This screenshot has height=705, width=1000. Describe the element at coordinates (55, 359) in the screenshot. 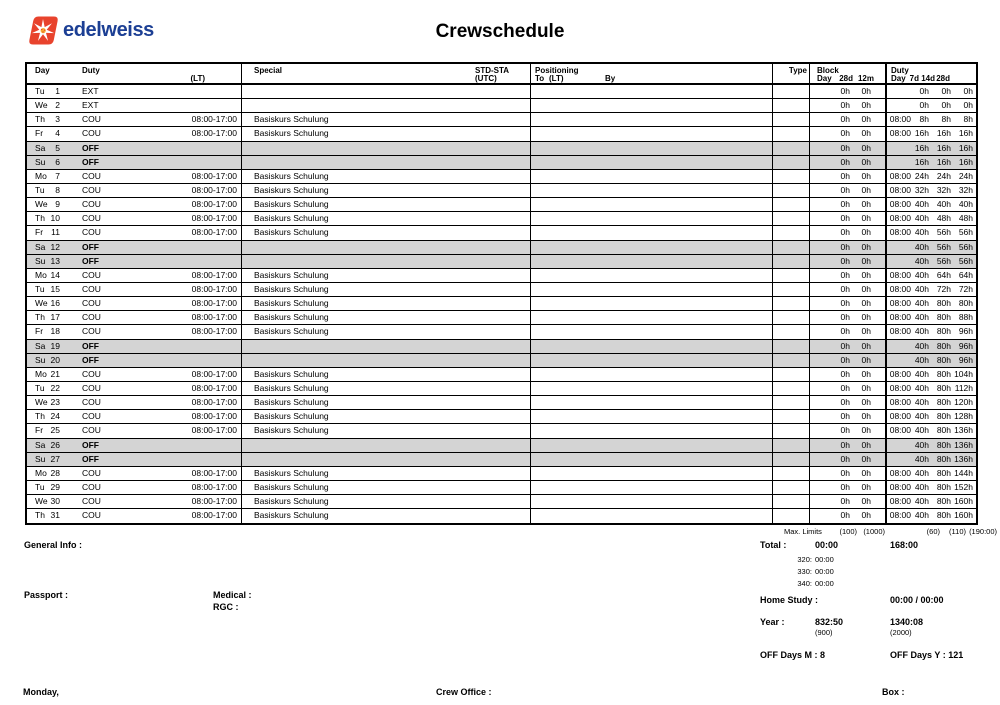

I see `day-number: 20` at that location.